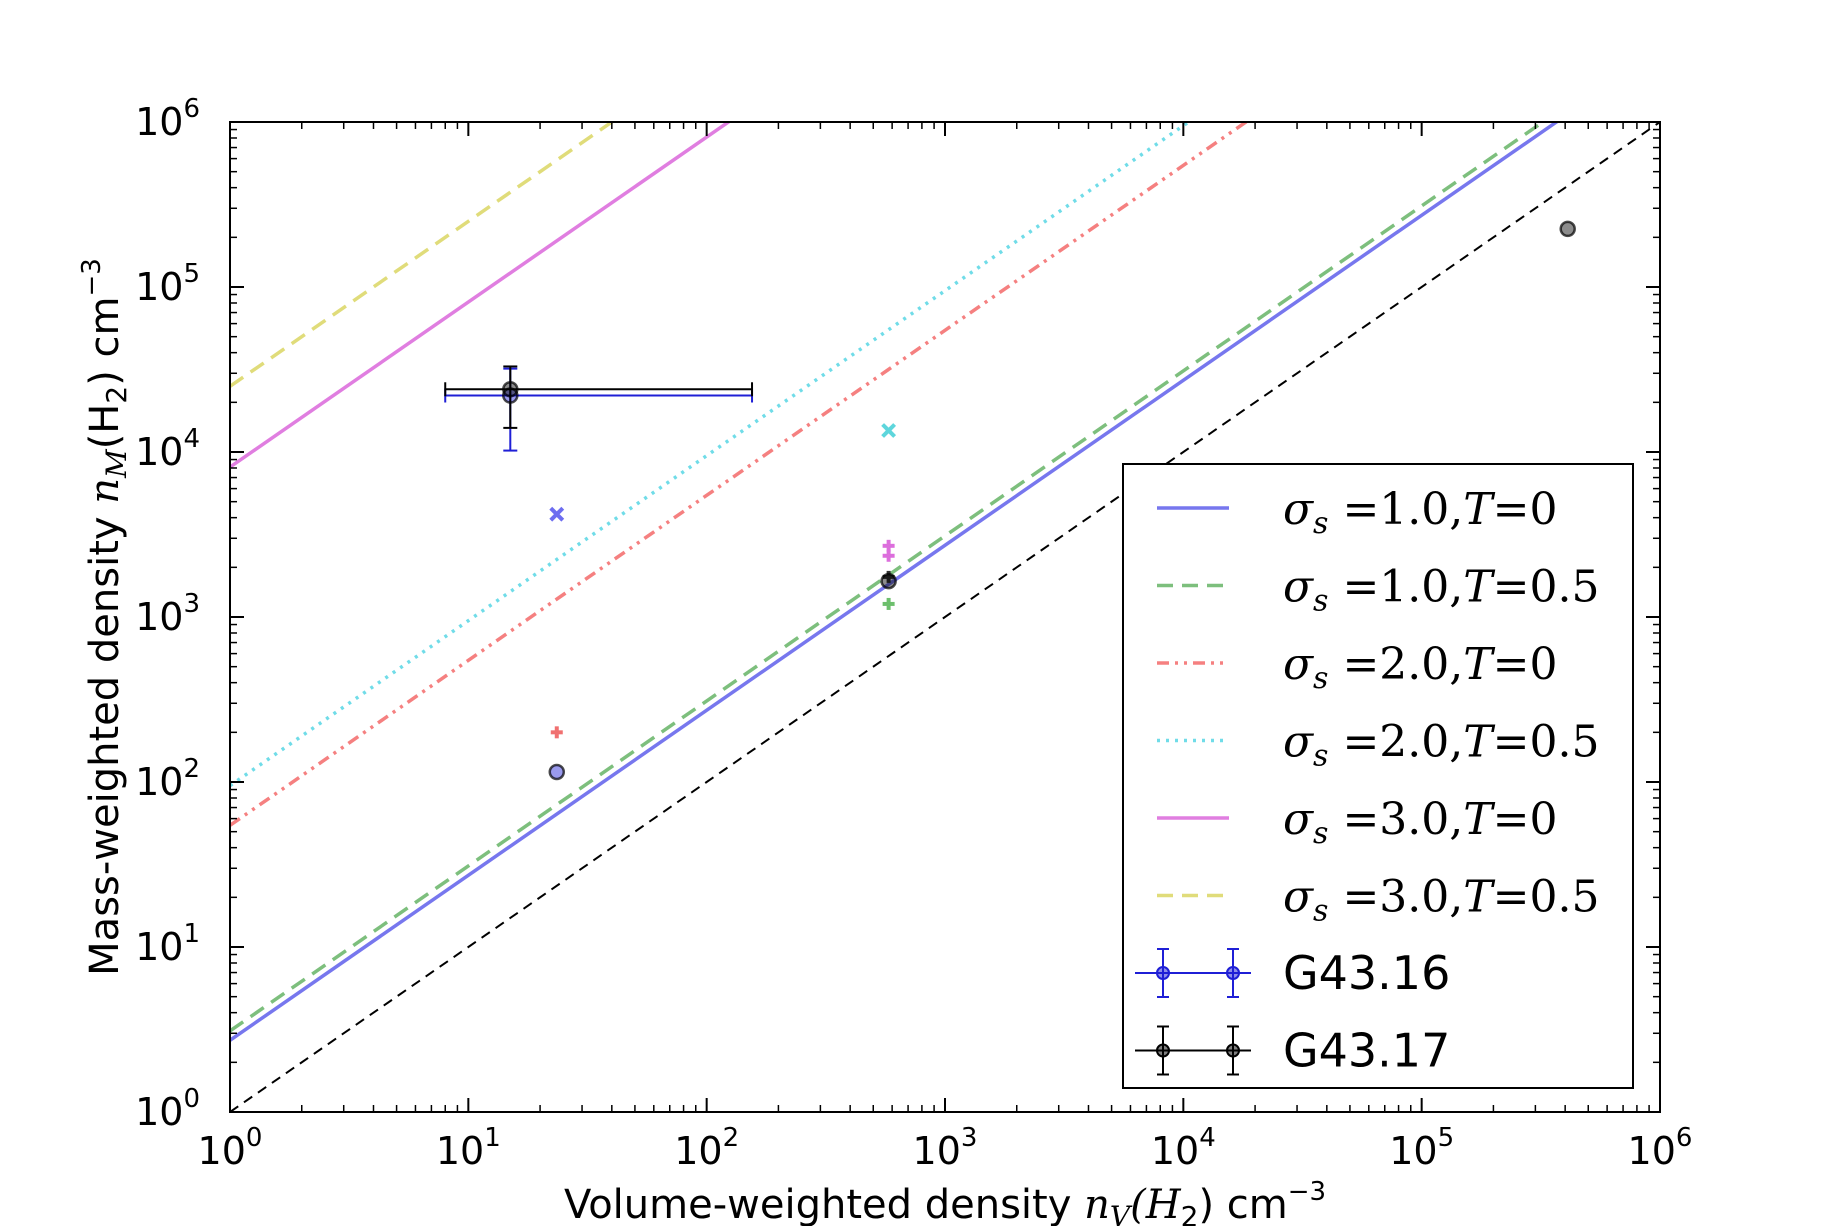 This screenshot has width=1826, height=1226. I want to click on x-tick-label: 10¹, so click(468, 1148).